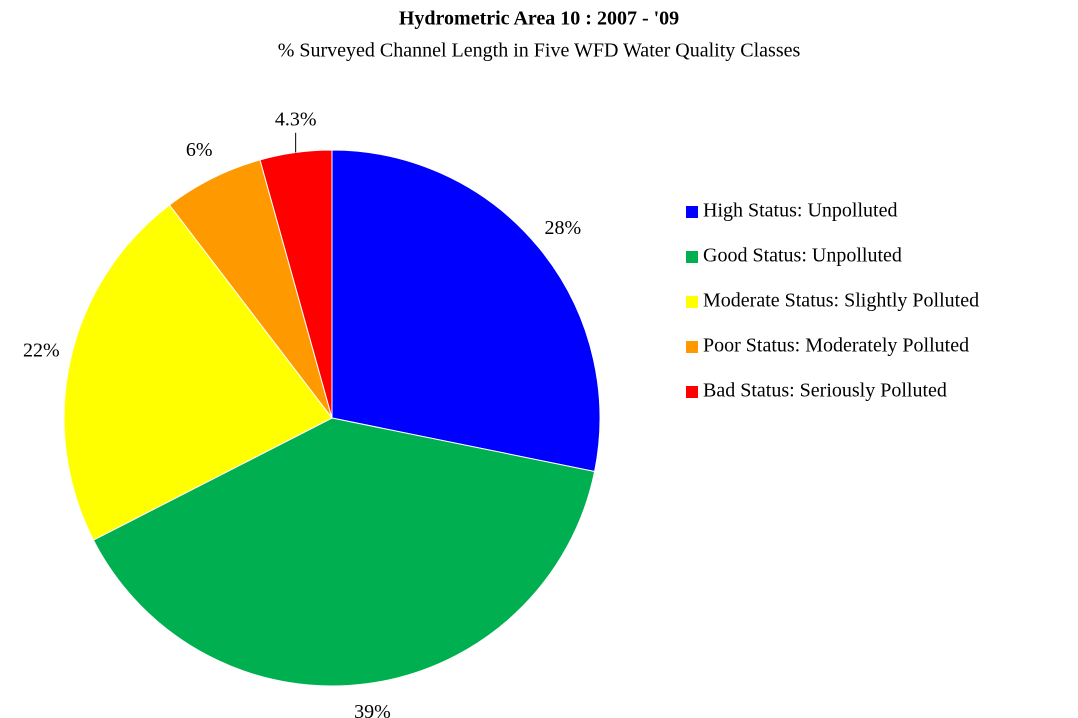 Image resolution: width=1078 pixels, height=718 pixels. Describe the element at coordinates (562, 228) in the screenshot. I see `data-label: 28%` at that location.